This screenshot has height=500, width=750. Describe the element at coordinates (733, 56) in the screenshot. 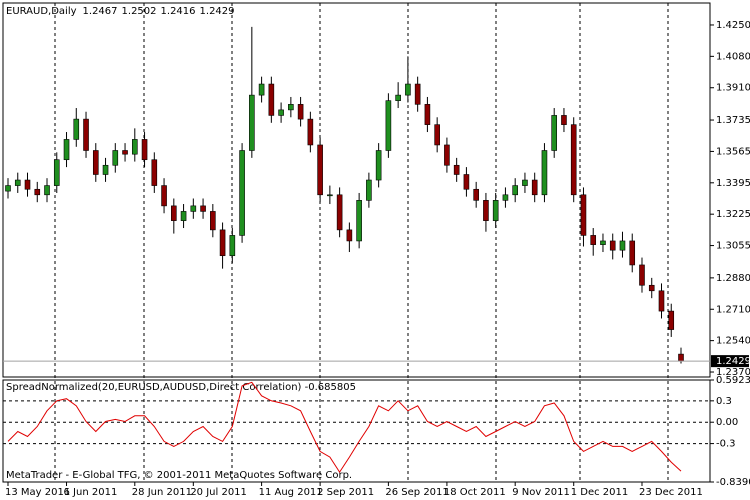

I see `y-tick-label: 1.4080` at that location.